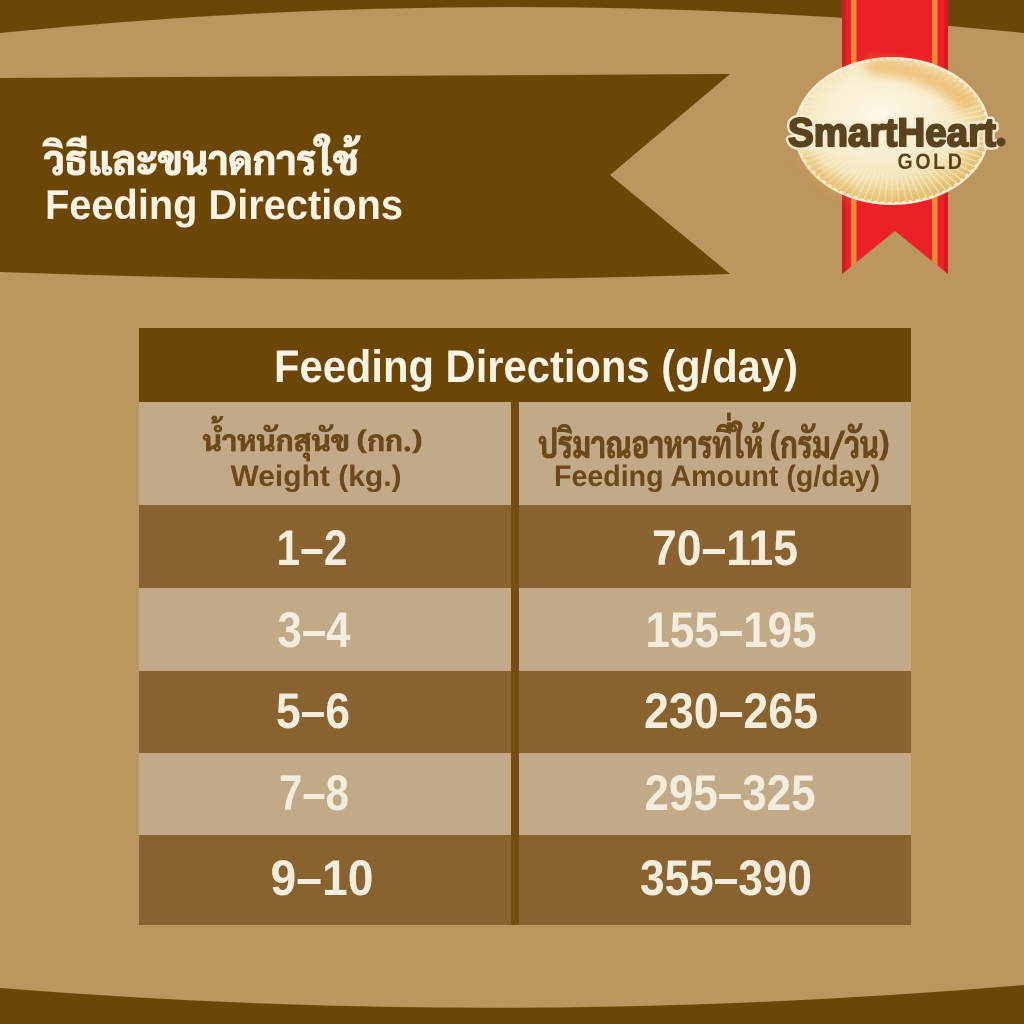 The image size is (1024, 1024). Describe the element at coordinates (726, 878) in the screenshot. I see `svg-text: 355–390` at that location.